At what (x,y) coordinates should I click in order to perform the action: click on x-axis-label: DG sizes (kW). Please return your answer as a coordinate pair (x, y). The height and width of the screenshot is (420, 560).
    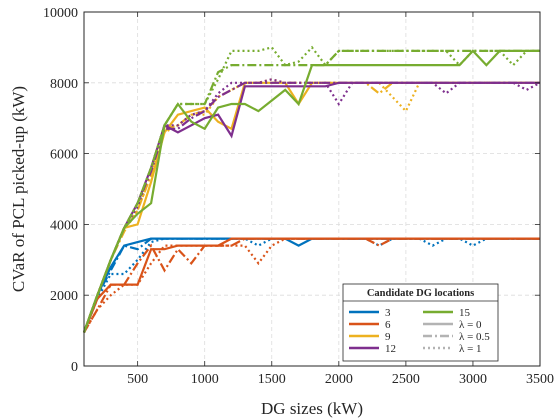
    Looking at the image, I should click on (312, 408).